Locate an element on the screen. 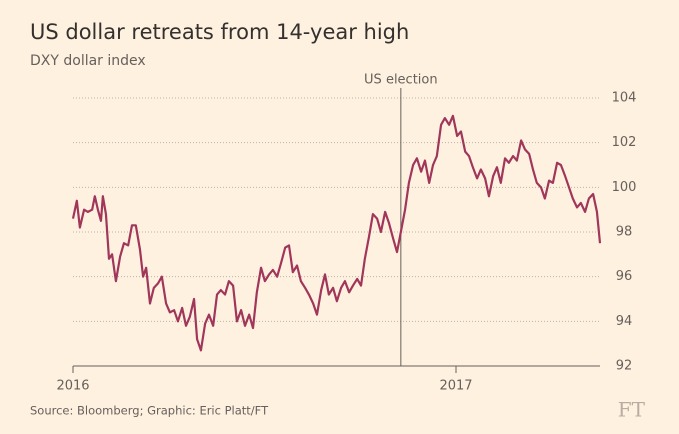 The width and height of the screenshot is (679, 434). y-tick-label: 98 is located at coordinates (624, 232).